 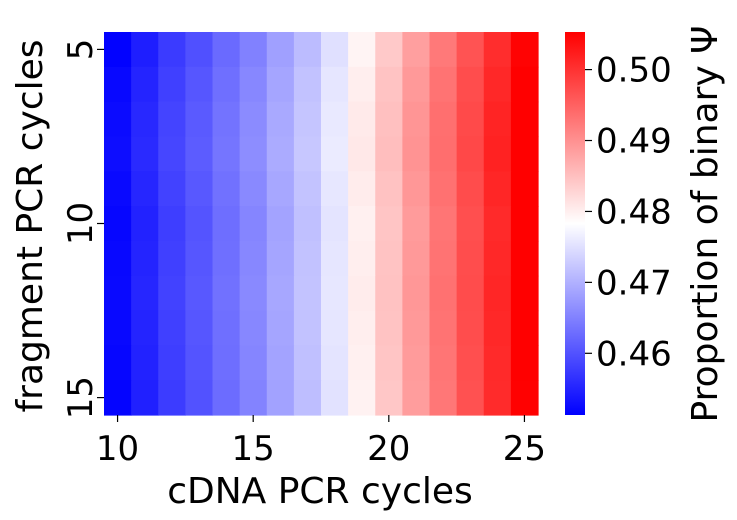 What do you see at coordinates (117, 449) in the screenshot?
I see `x-tick-label: 10` at bounding box center [117, 449].